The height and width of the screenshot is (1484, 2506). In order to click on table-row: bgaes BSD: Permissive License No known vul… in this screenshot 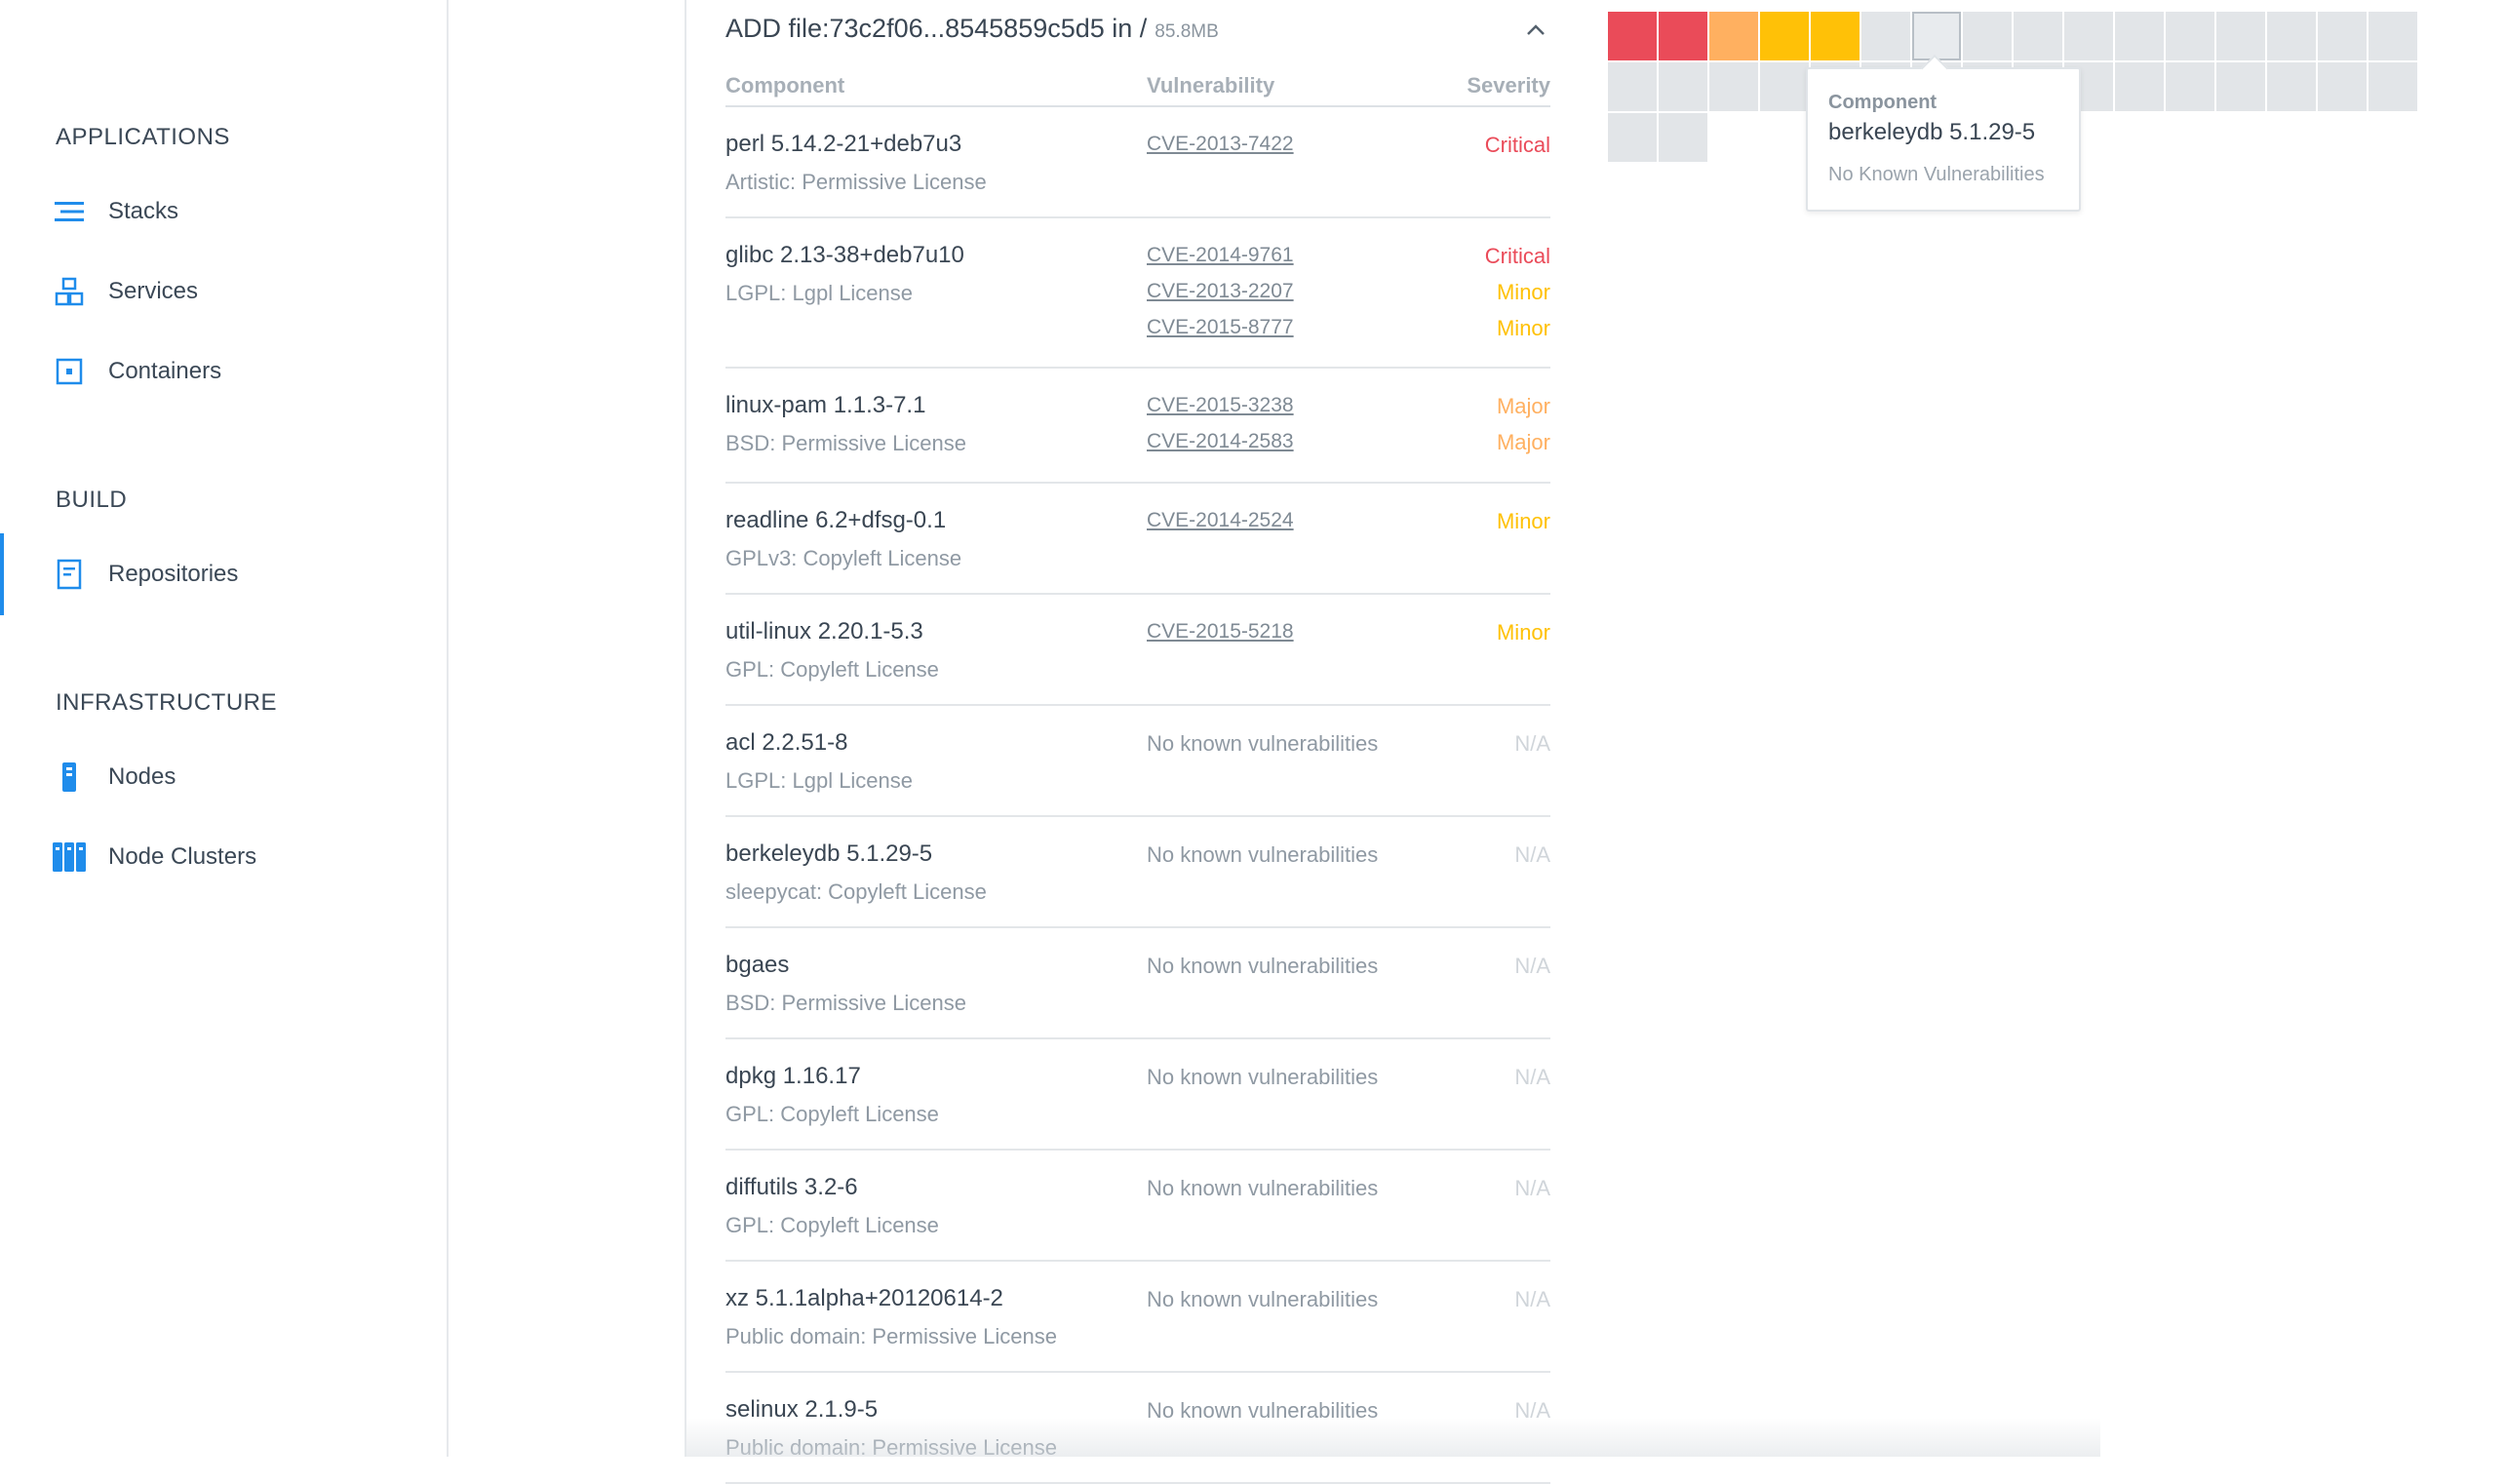, I will do `click(1137, 983)`.